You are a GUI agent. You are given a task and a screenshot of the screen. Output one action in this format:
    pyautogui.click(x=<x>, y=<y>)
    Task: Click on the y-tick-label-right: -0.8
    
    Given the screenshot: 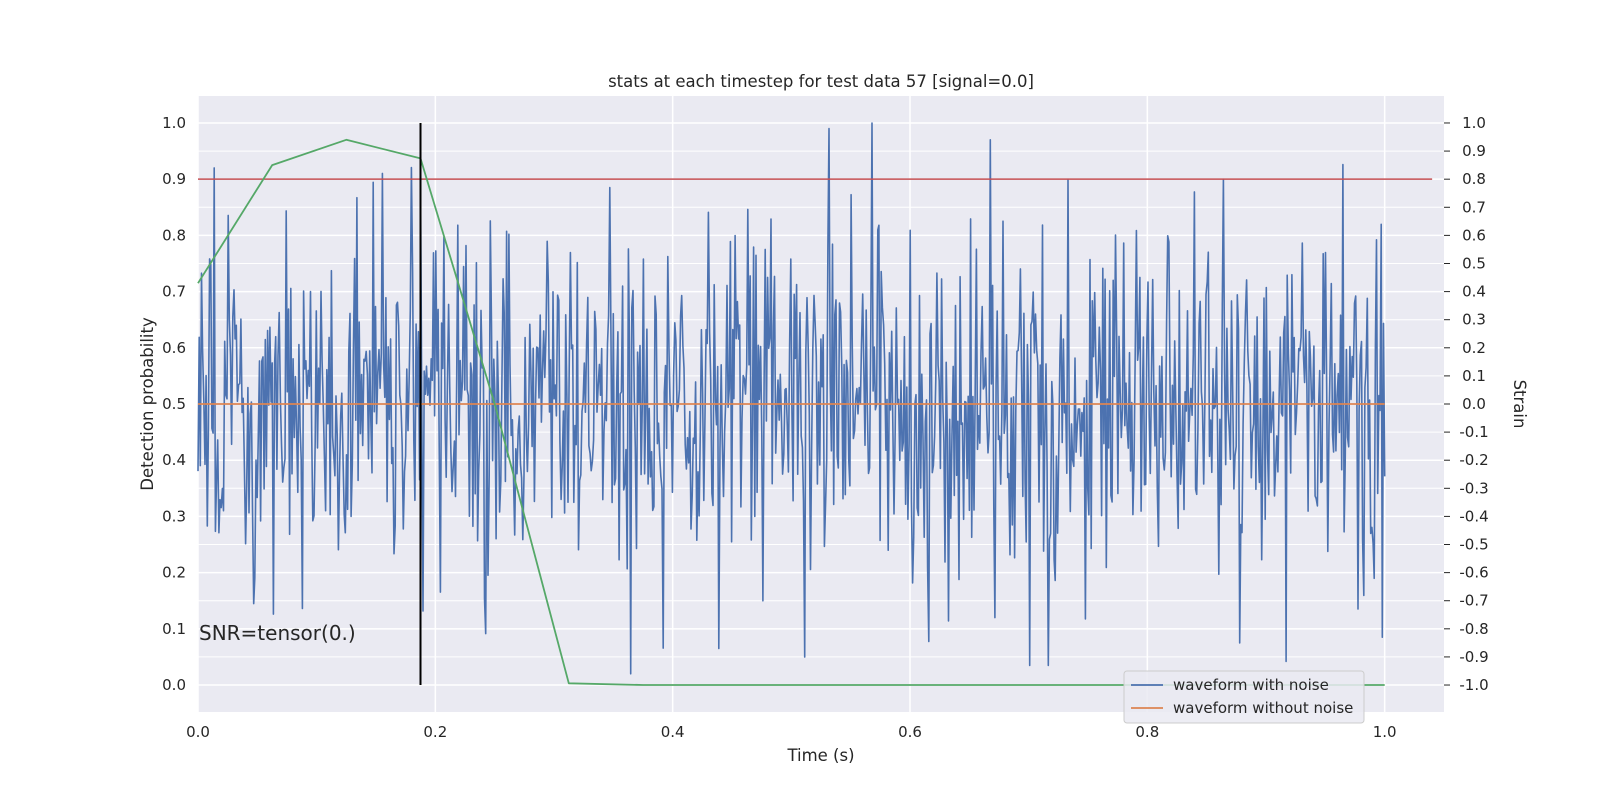 What is the action you would take?
    pyautogui.click(x=1473, y=629)
    